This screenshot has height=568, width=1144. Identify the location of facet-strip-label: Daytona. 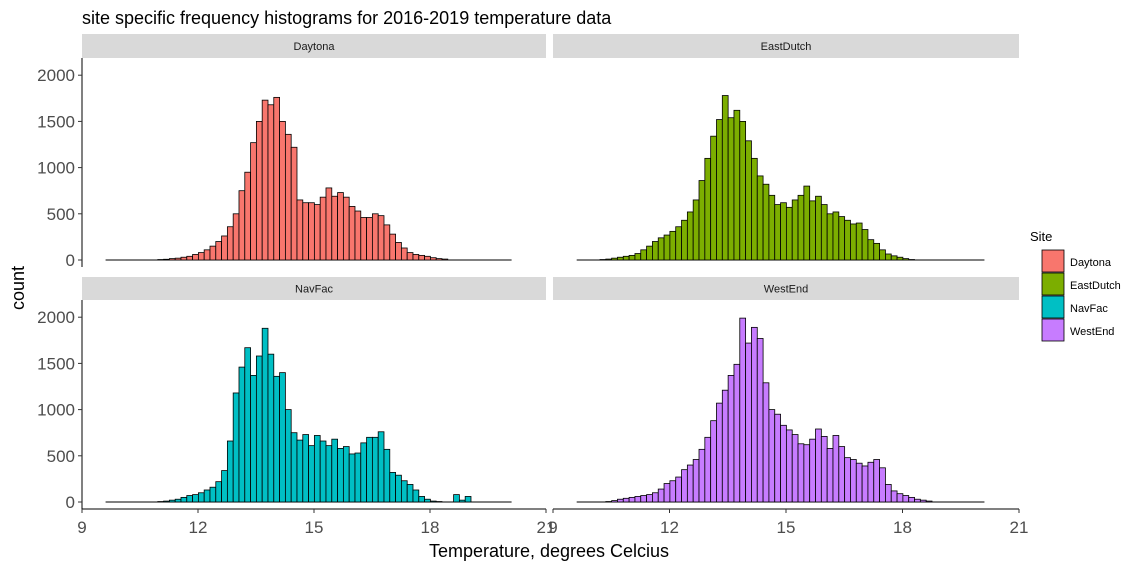
(315, 47).